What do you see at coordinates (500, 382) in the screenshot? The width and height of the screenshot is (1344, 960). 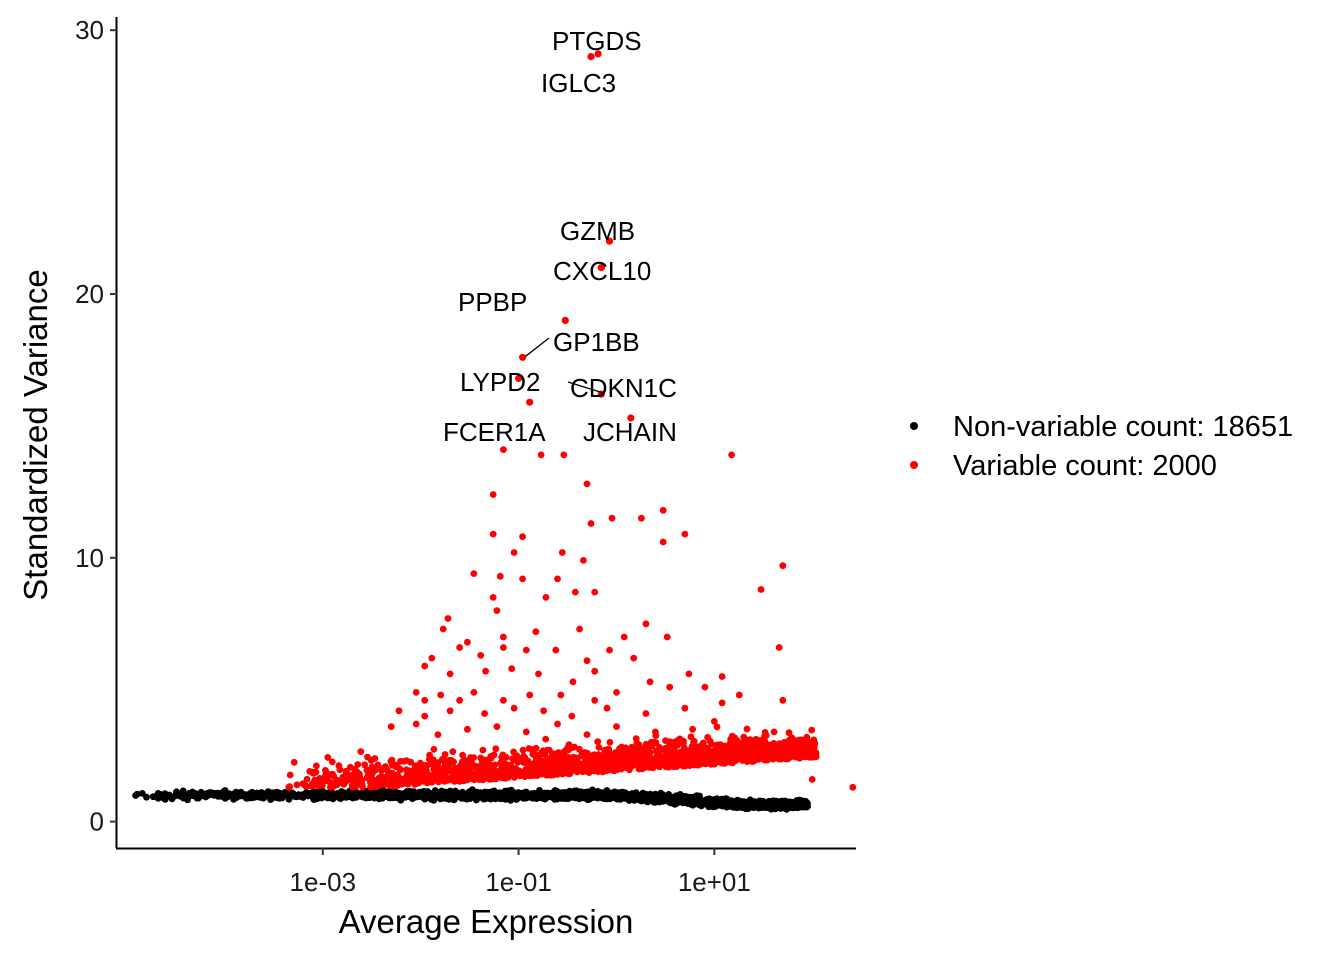 I see `gene-label: LYPD2` at bounding box center [500, 382].